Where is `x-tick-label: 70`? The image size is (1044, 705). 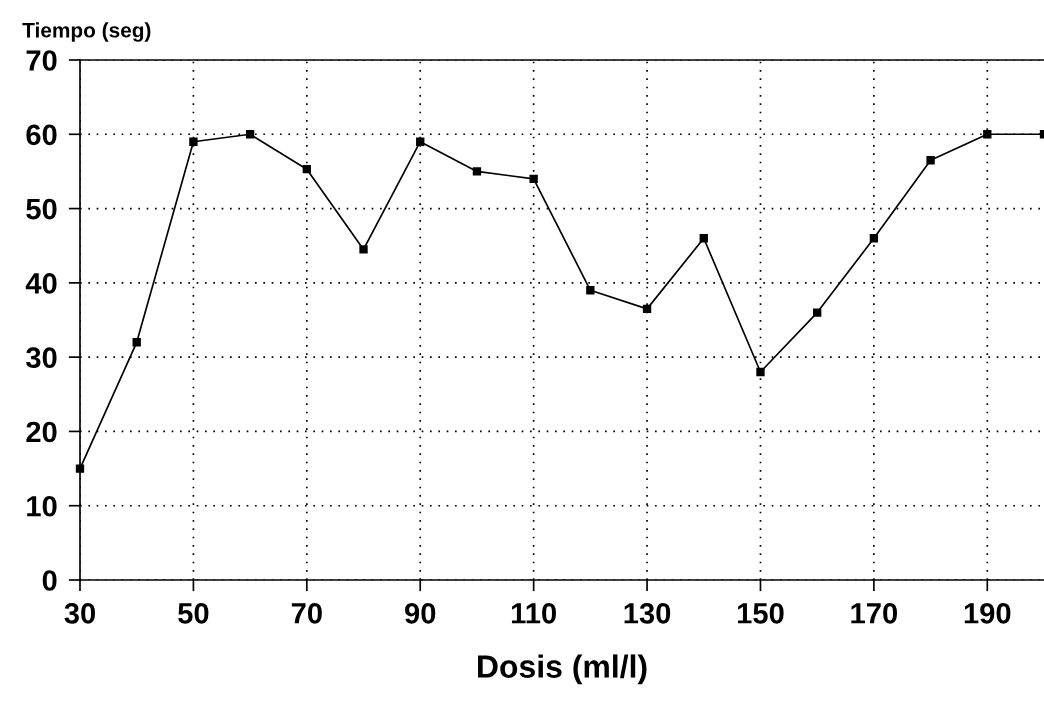 x-tick-label: 70 is located at coordinates (306, 613).